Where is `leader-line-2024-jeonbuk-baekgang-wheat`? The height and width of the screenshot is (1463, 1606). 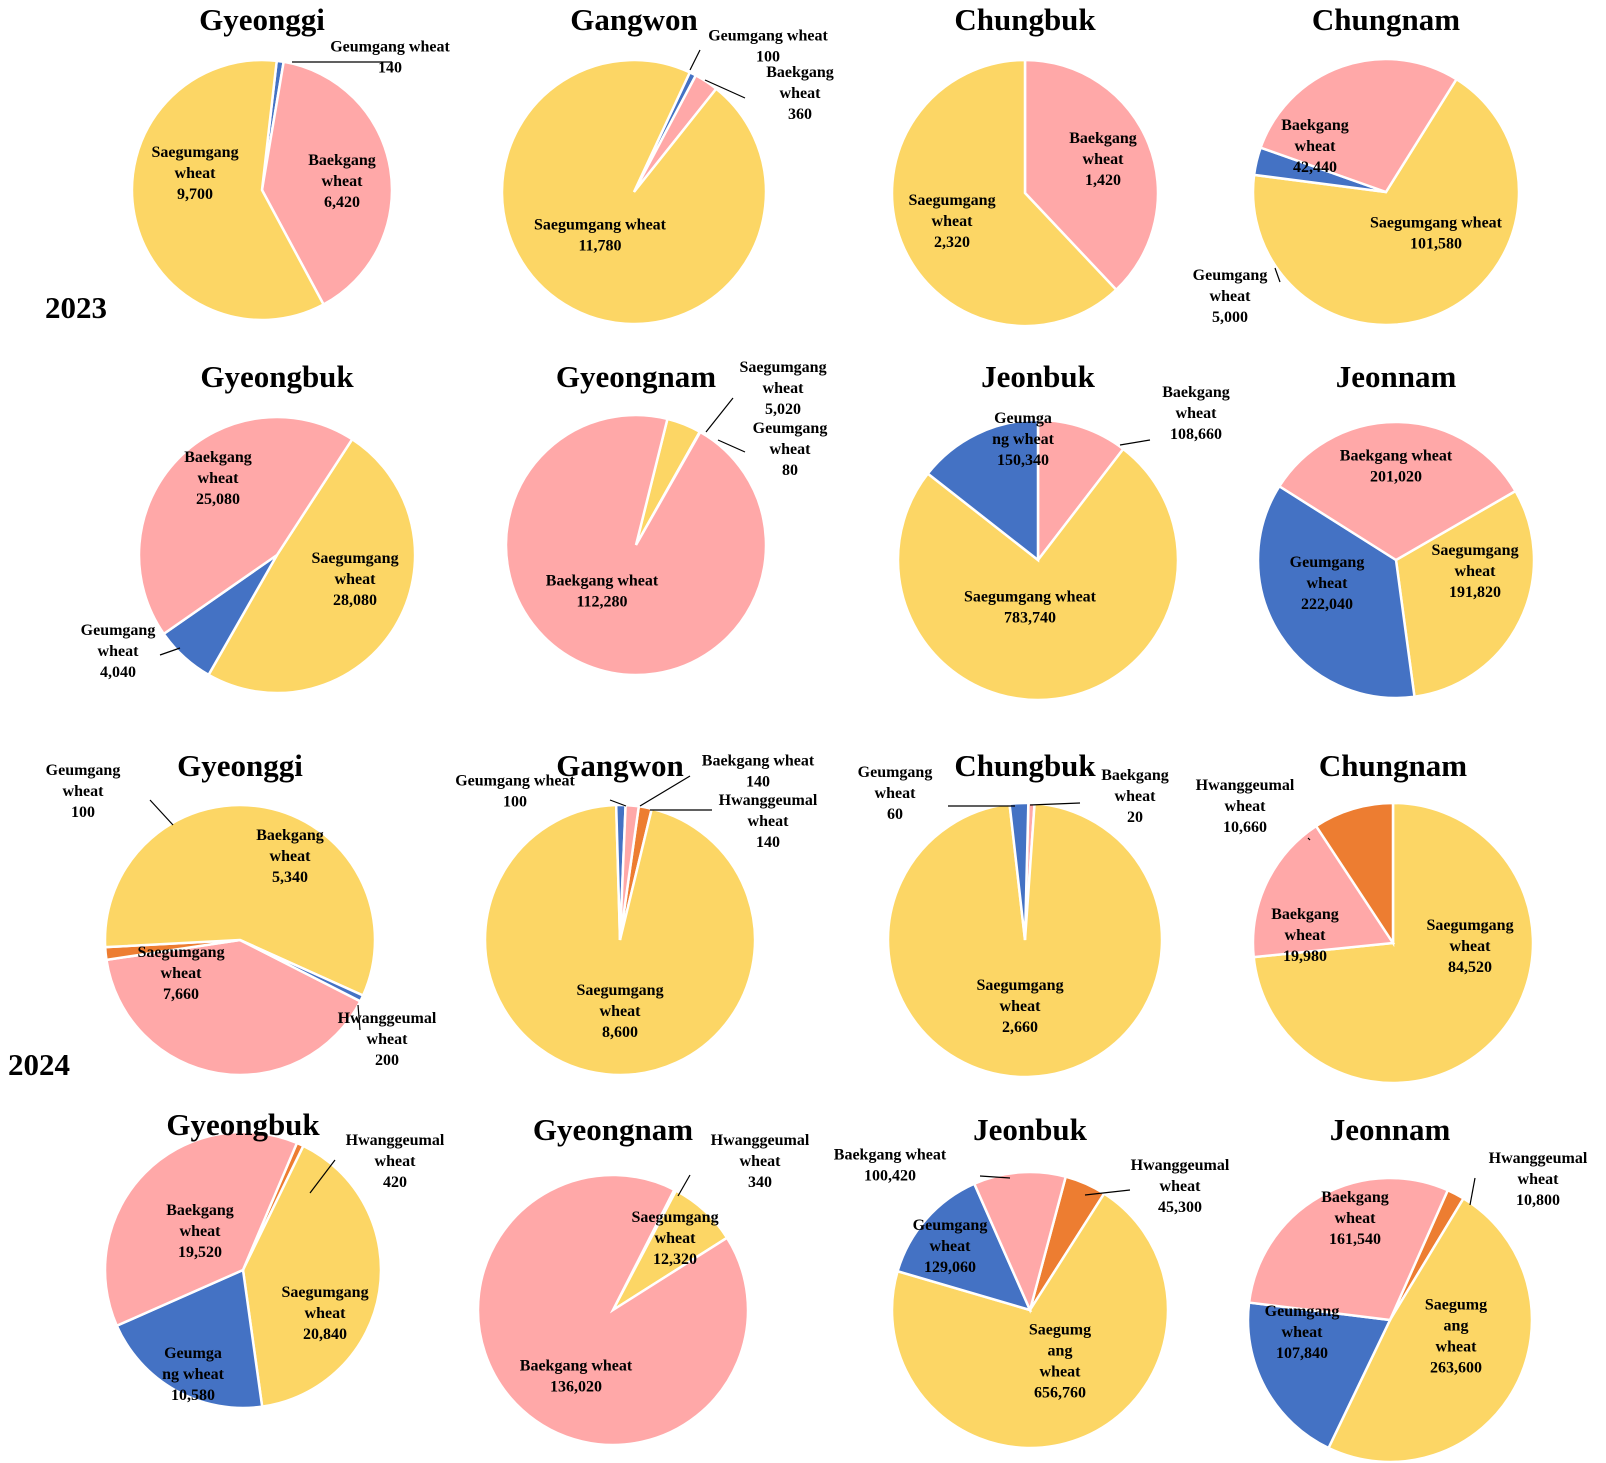 leader-line-2024-jeonbuk-baekgang-wheat is located at coordinates (995, 1177).